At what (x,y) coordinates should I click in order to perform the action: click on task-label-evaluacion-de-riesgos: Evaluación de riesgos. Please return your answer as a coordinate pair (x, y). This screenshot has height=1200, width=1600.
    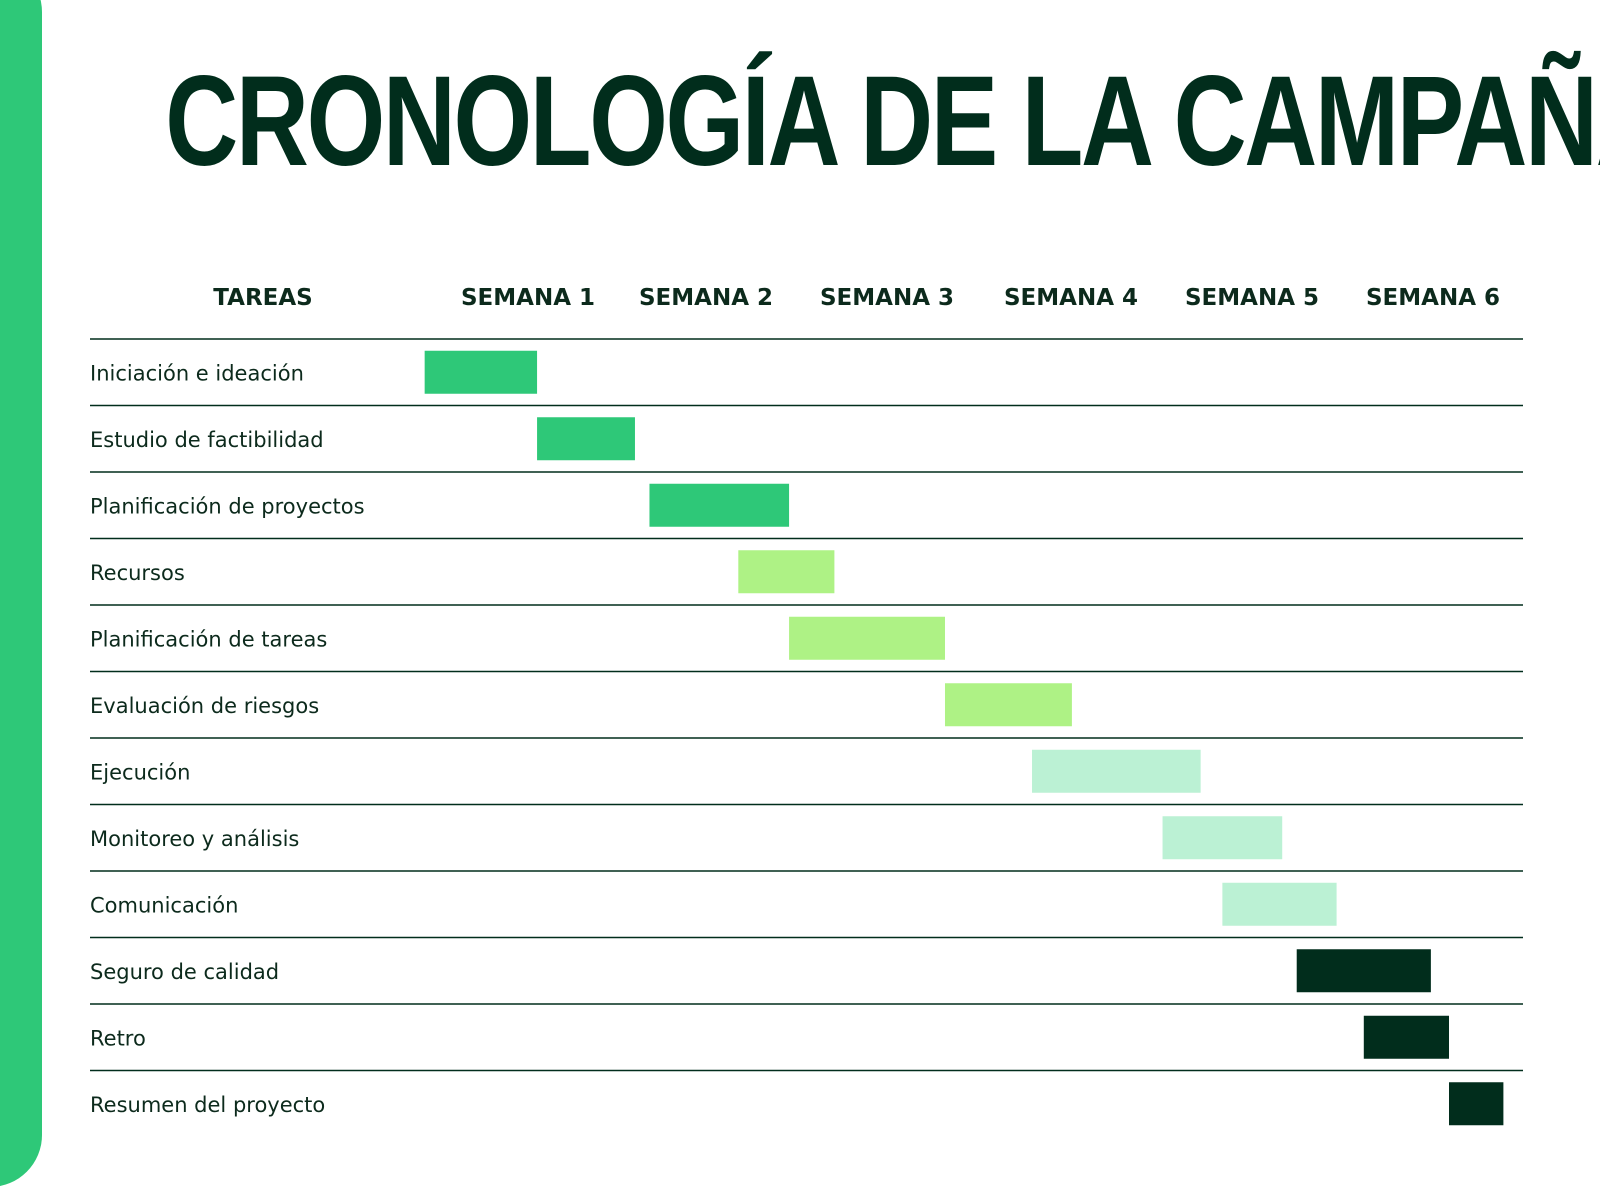
    Looking at the image, I should click on (204, 706).